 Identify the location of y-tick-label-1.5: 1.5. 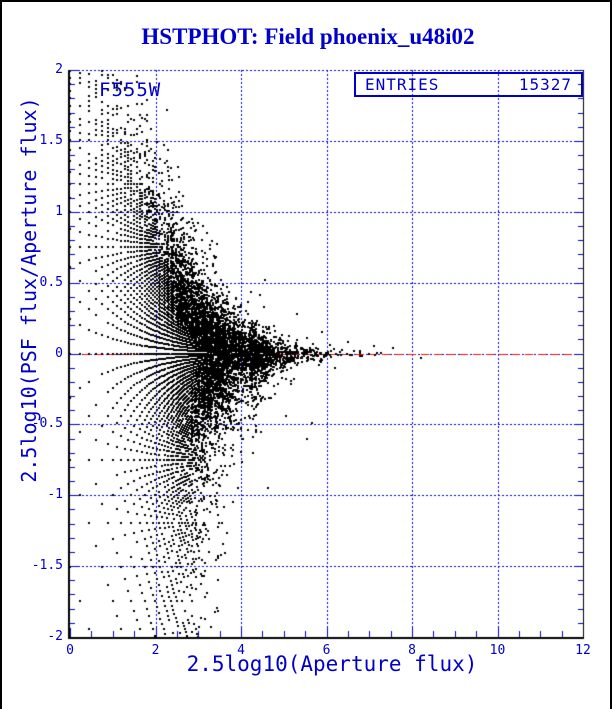
(51, 140).